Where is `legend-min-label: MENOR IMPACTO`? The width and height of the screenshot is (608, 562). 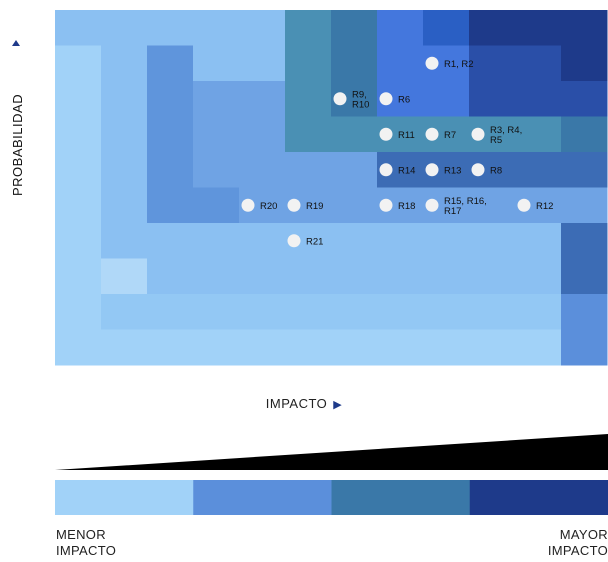 legend-min-label: MENOR IMPACTO is located at coordinates (86, 543).